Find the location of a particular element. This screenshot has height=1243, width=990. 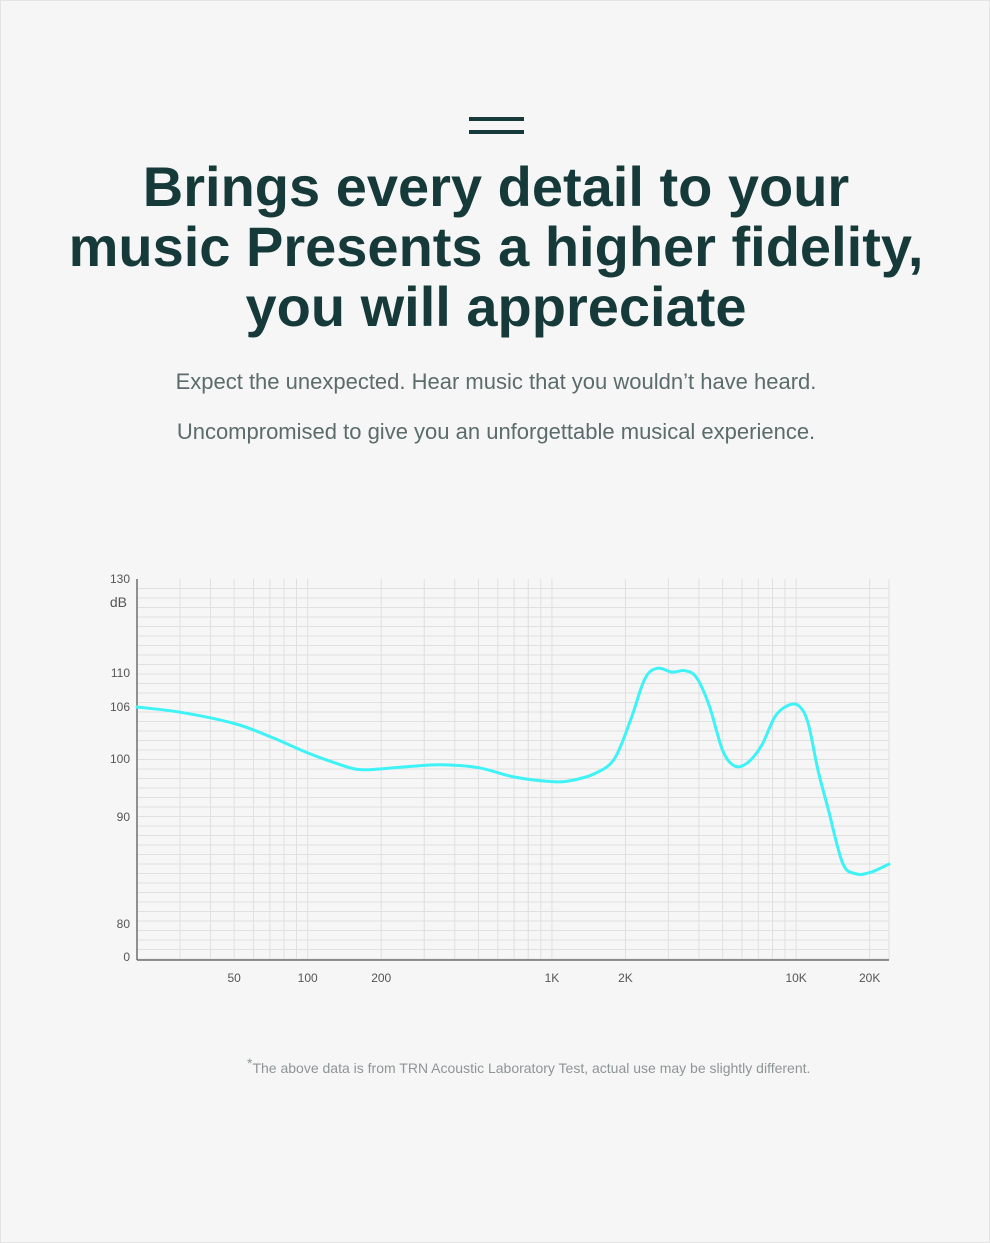

y-tick-label: 80 is located at coordinates (124, 924).